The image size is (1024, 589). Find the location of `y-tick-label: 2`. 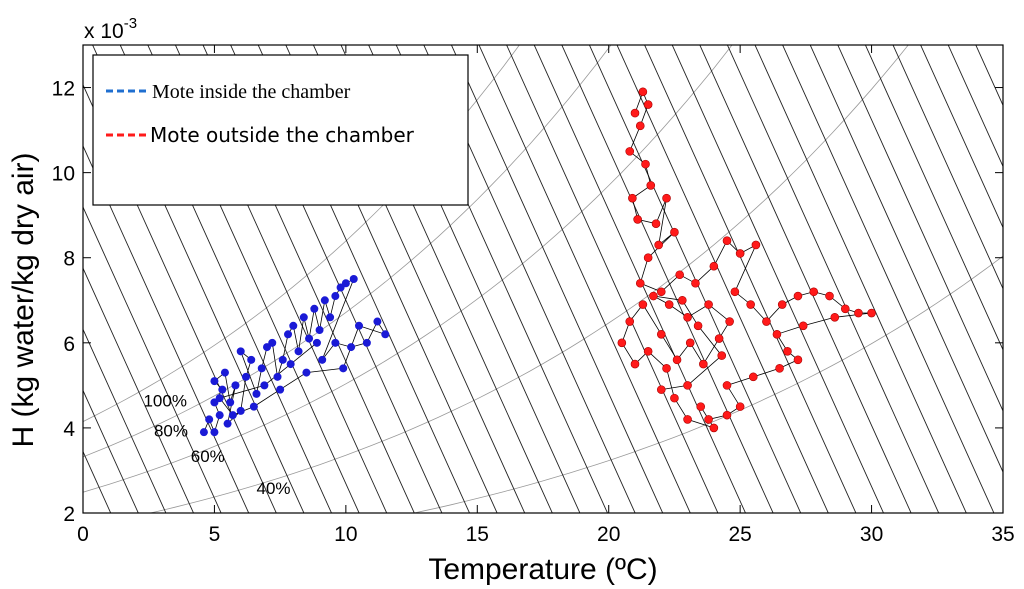

y-tick-label: 2 is located at coordinates (69, 514).